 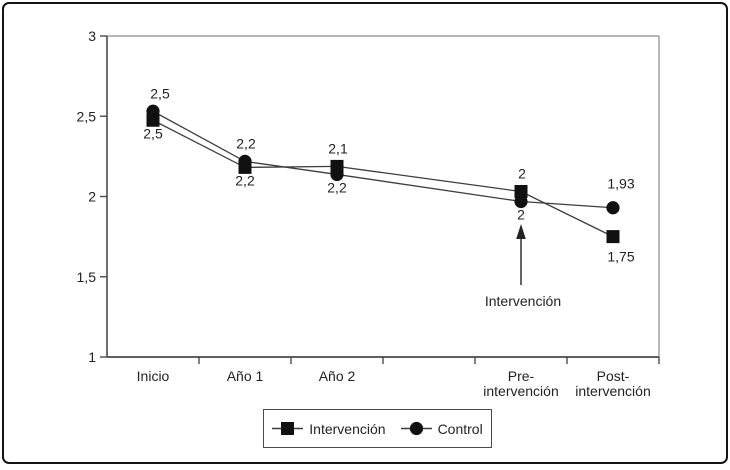 What do you see at coordinates (160, 93) in the screenshot?
I see `point-label-control: 2,5` at bounding box center [160, 93].